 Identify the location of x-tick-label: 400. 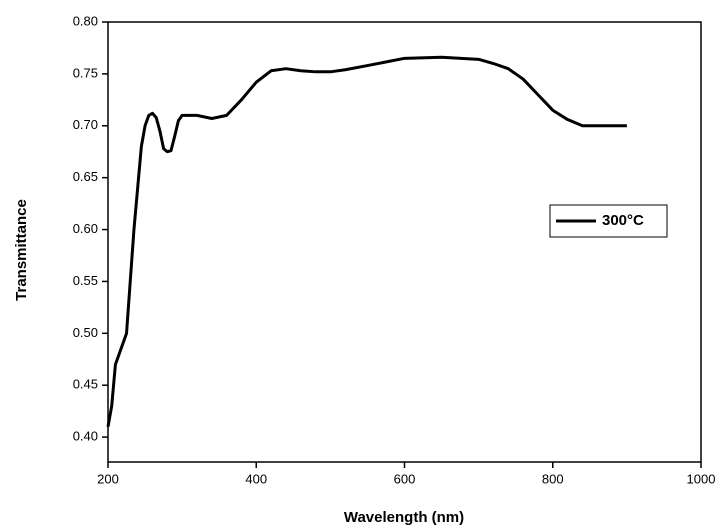
(256, 478).